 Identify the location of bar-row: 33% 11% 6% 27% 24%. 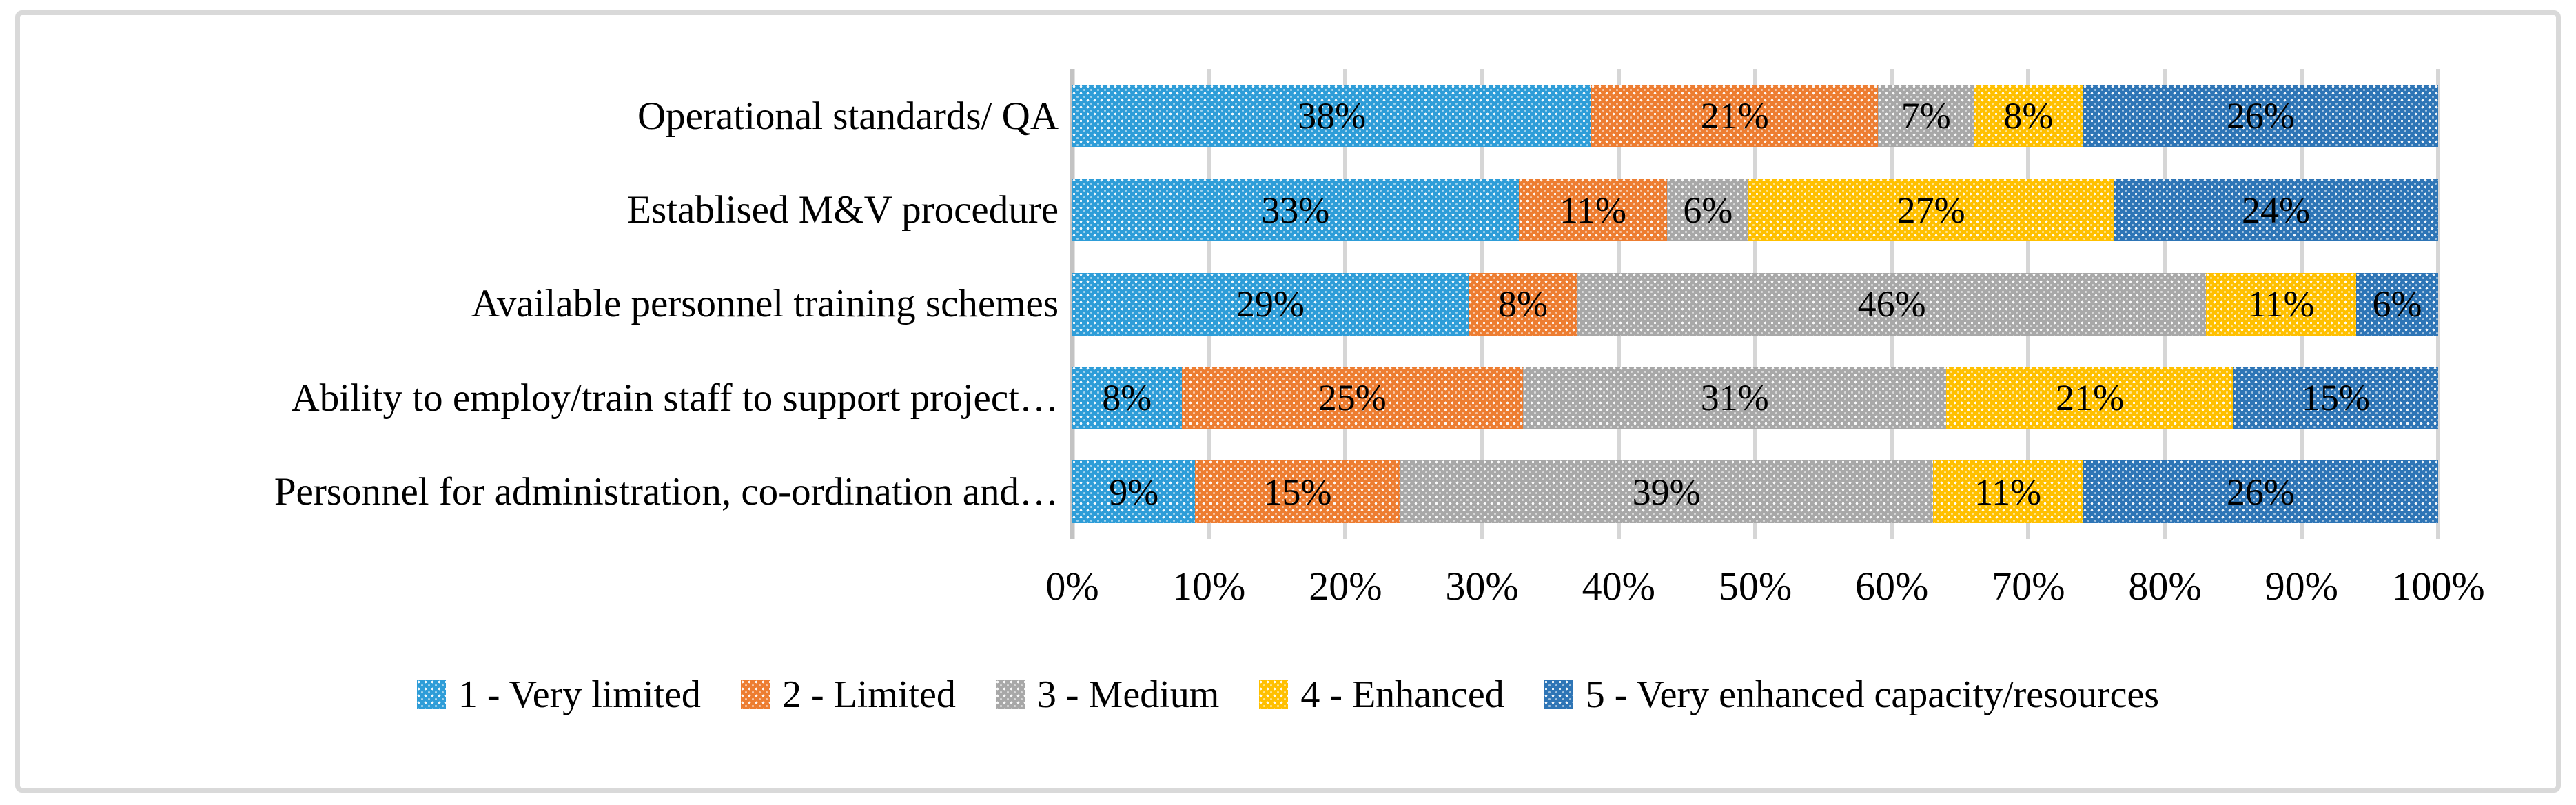
(1755, 210).